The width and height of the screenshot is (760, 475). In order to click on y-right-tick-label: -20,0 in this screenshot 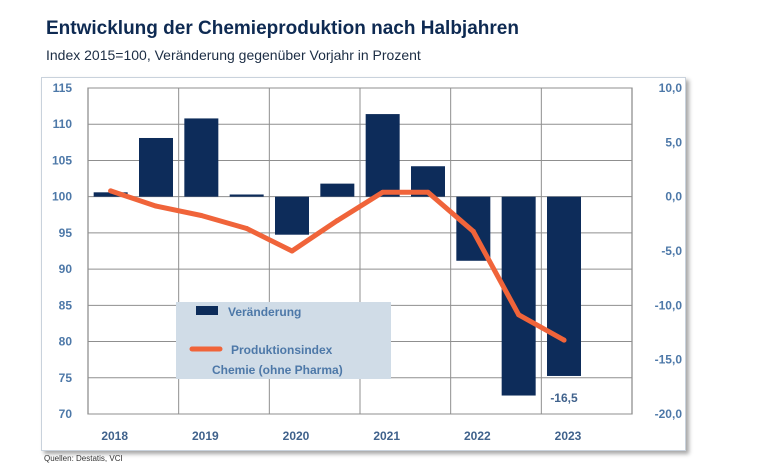, I will do `click(669, 414)`.